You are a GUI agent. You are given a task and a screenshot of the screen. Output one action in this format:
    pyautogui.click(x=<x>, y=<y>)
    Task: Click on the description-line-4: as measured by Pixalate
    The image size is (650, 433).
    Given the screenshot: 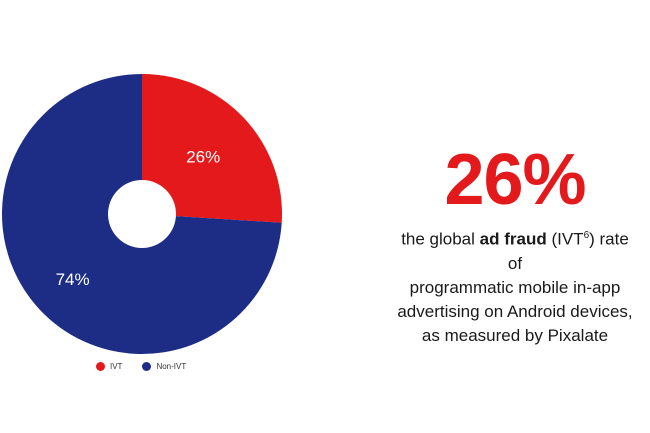 What is the action you would take?
    pyautogui.click(x=515, y=335)
    